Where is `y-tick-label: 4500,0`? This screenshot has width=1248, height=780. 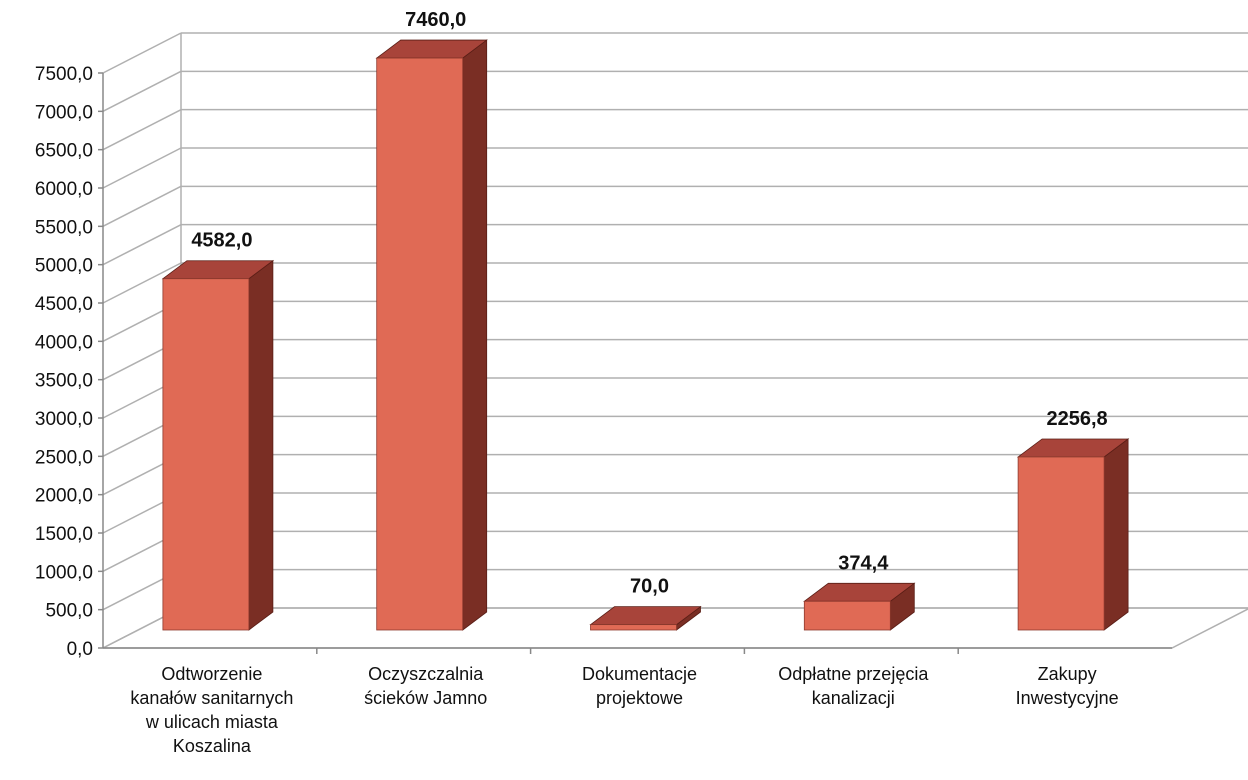
y-tick-label: 4500,0 is located at coordinates (64, 304).